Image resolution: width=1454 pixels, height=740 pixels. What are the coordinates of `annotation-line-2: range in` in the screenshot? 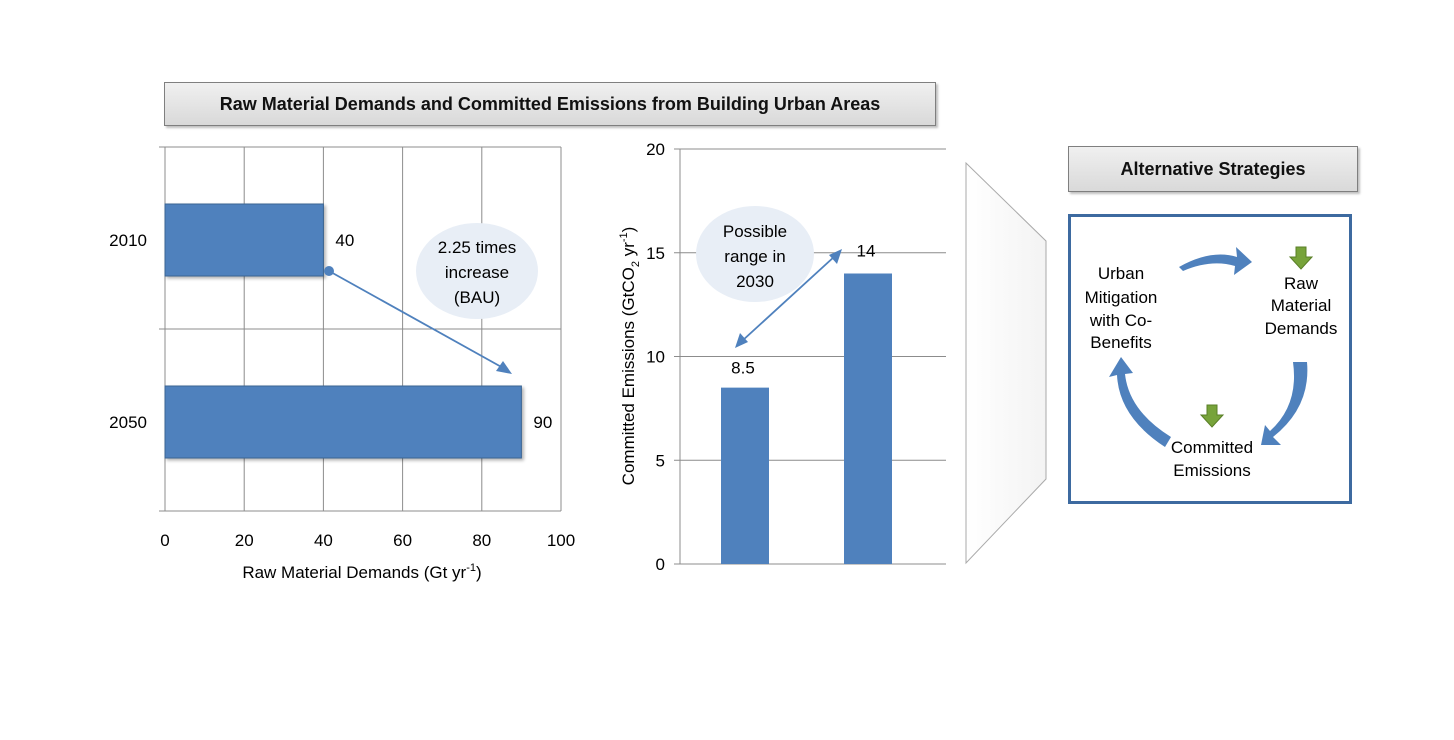 It's located at (754, 256).